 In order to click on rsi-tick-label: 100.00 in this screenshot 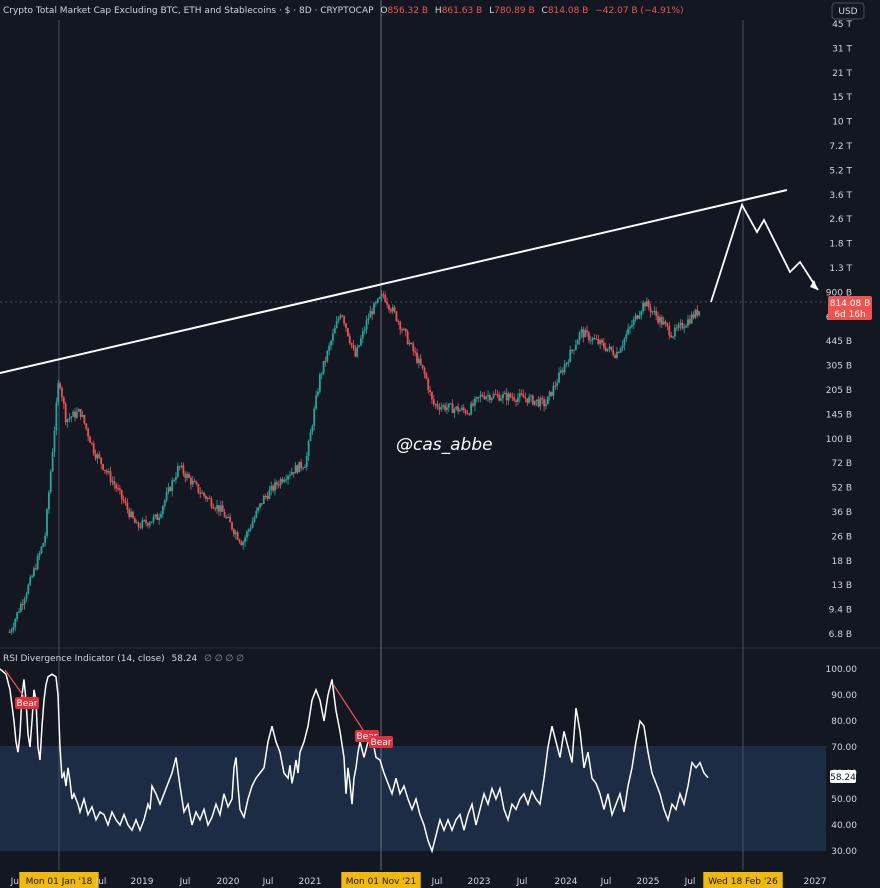, I will do `click(842, 670)`.